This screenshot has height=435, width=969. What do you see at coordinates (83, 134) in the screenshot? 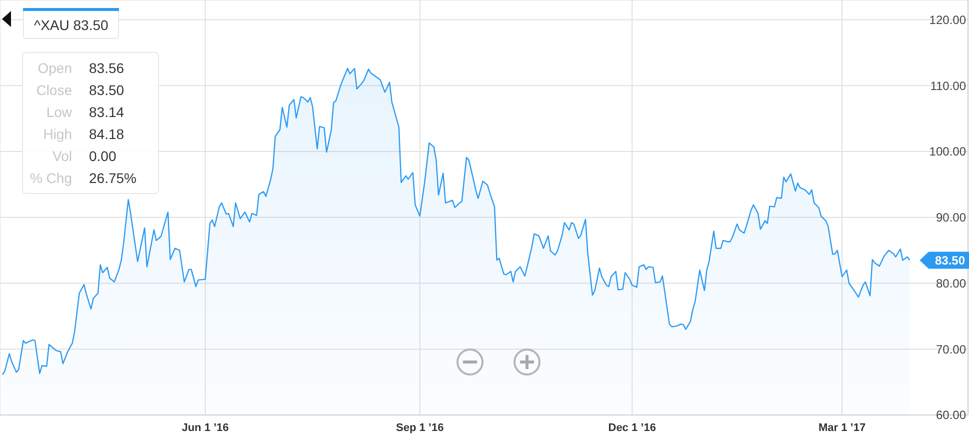
I see `text: High 84.18` at bounding box center [83, 134].